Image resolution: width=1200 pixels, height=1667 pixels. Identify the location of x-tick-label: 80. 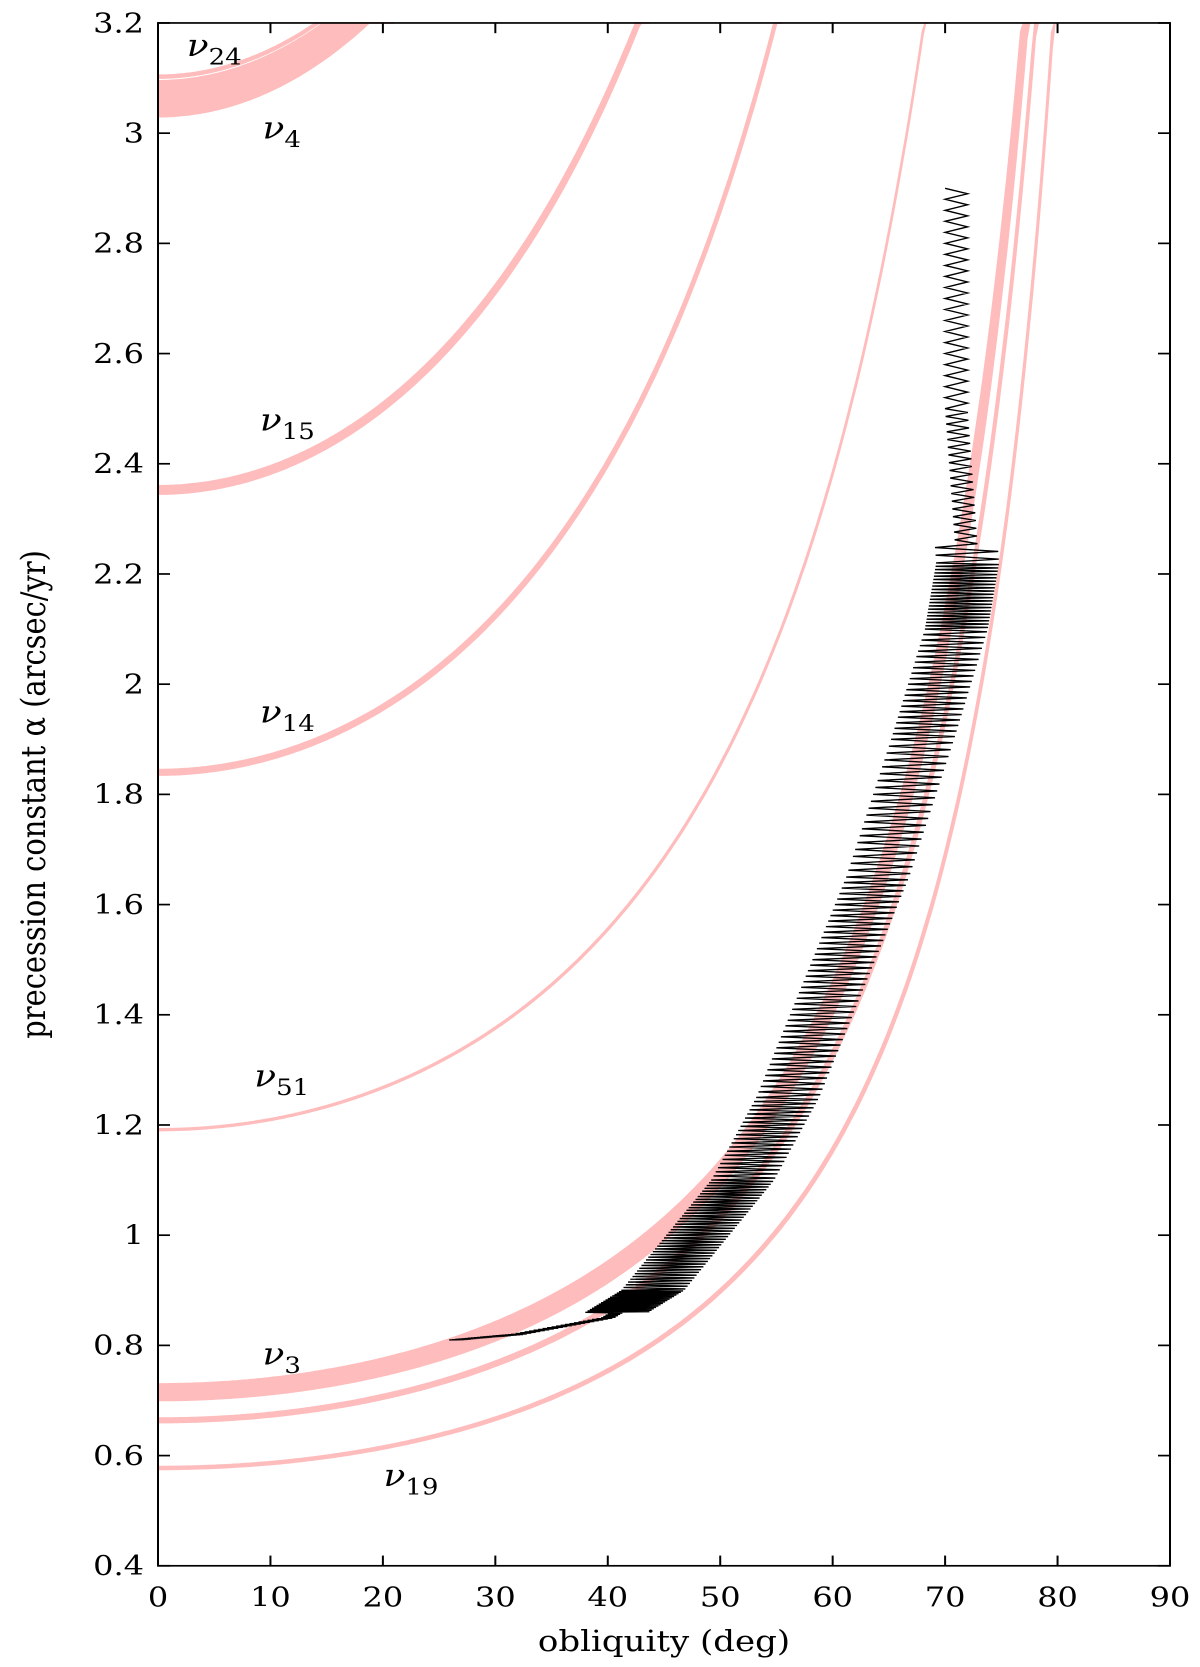
(1057, 1598).